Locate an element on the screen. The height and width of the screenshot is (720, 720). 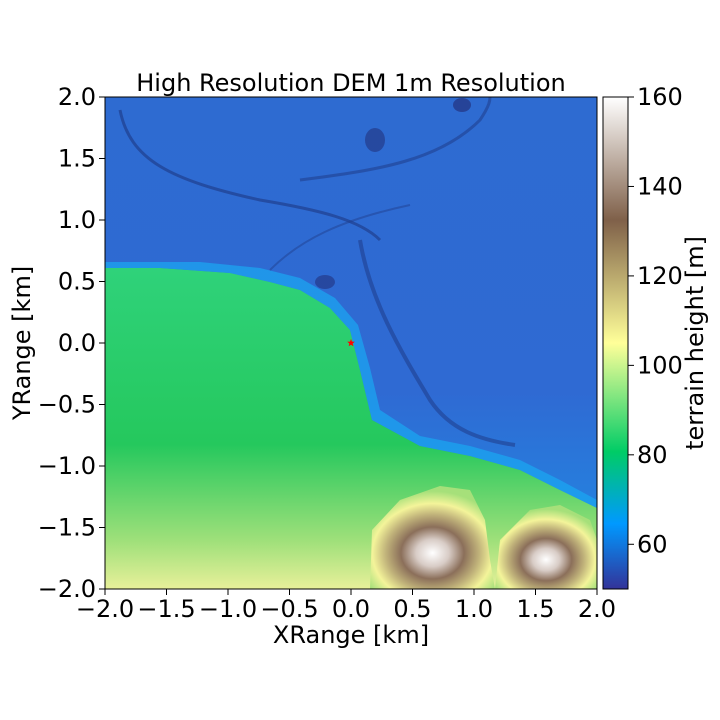
colorbar-label: terrain height [m] is located at coordinates (695, 343).